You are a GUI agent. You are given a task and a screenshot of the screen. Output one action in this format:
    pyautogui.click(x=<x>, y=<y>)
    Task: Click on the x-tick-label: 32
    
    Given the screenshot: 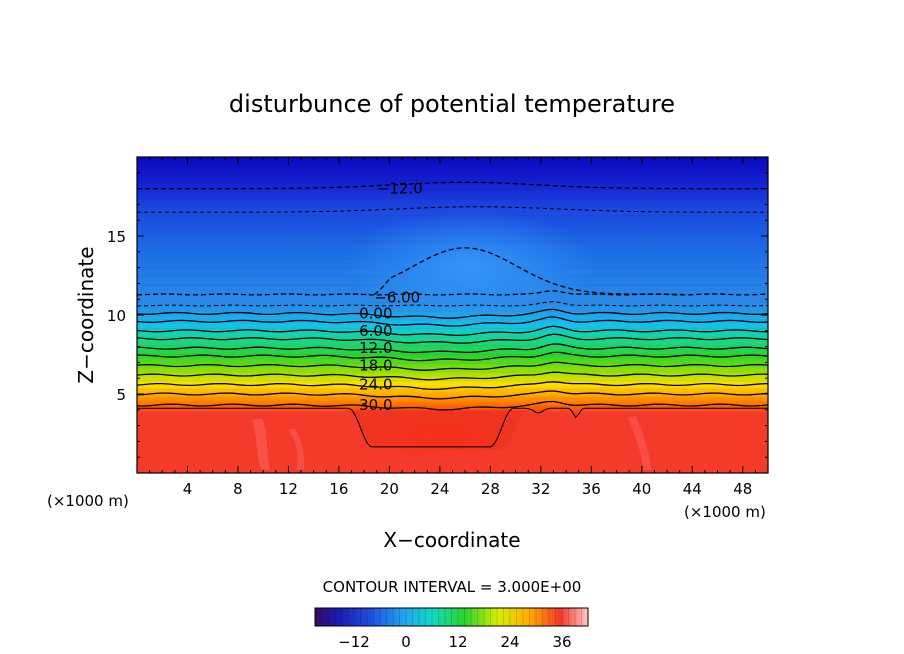 What is the action you would take?
    pyautogui.click(x=540, y=489)
    